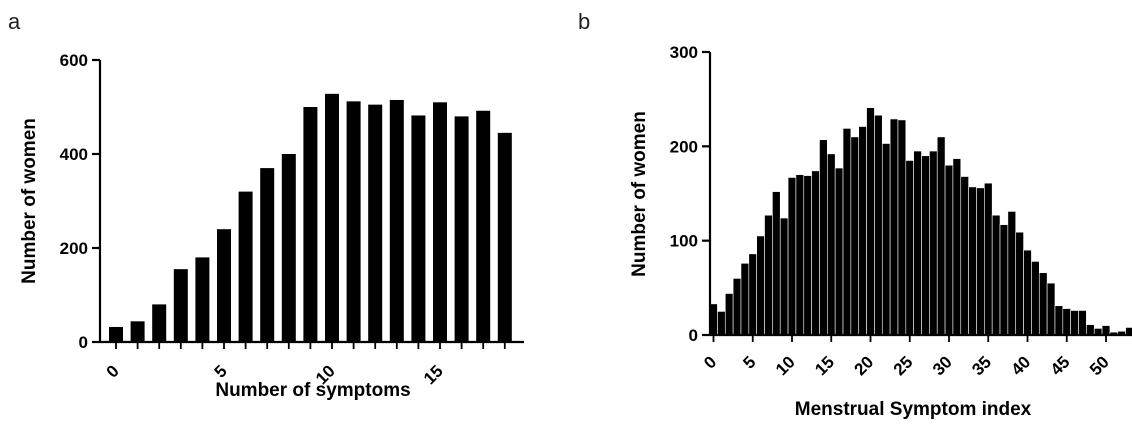  I want to click on panel-label-b: b, so click(584, 21).